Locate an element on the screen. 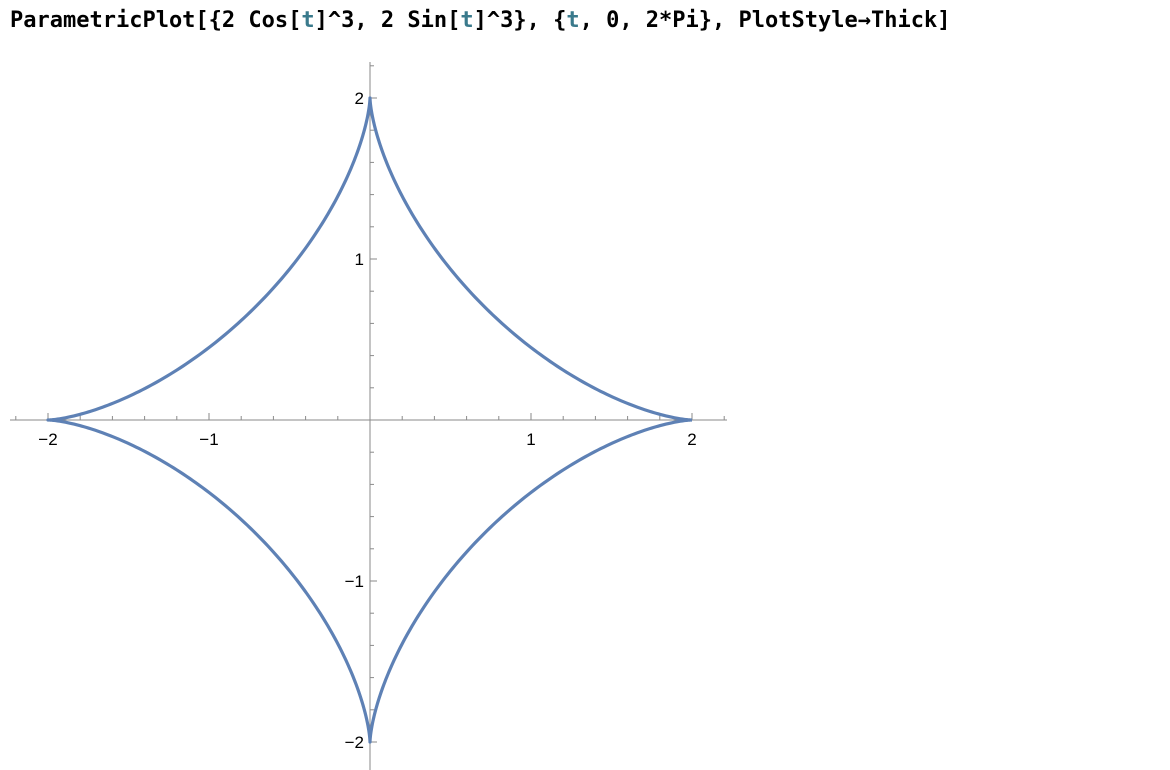 The height and width of the screenshot is (770, 1170). x-tick-label: 1 is located at coordinates (530, 439).